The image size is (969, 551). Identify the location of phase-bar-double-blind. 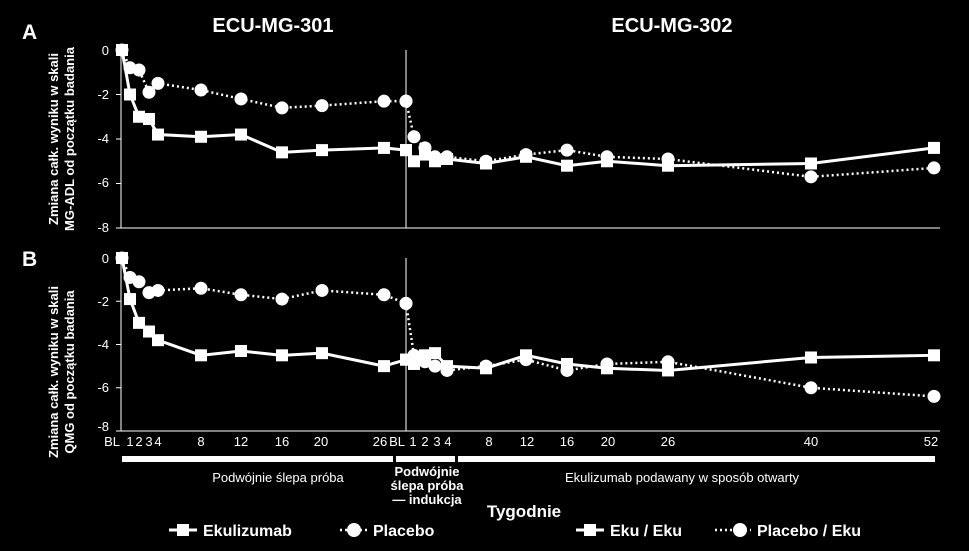
(257, 459).